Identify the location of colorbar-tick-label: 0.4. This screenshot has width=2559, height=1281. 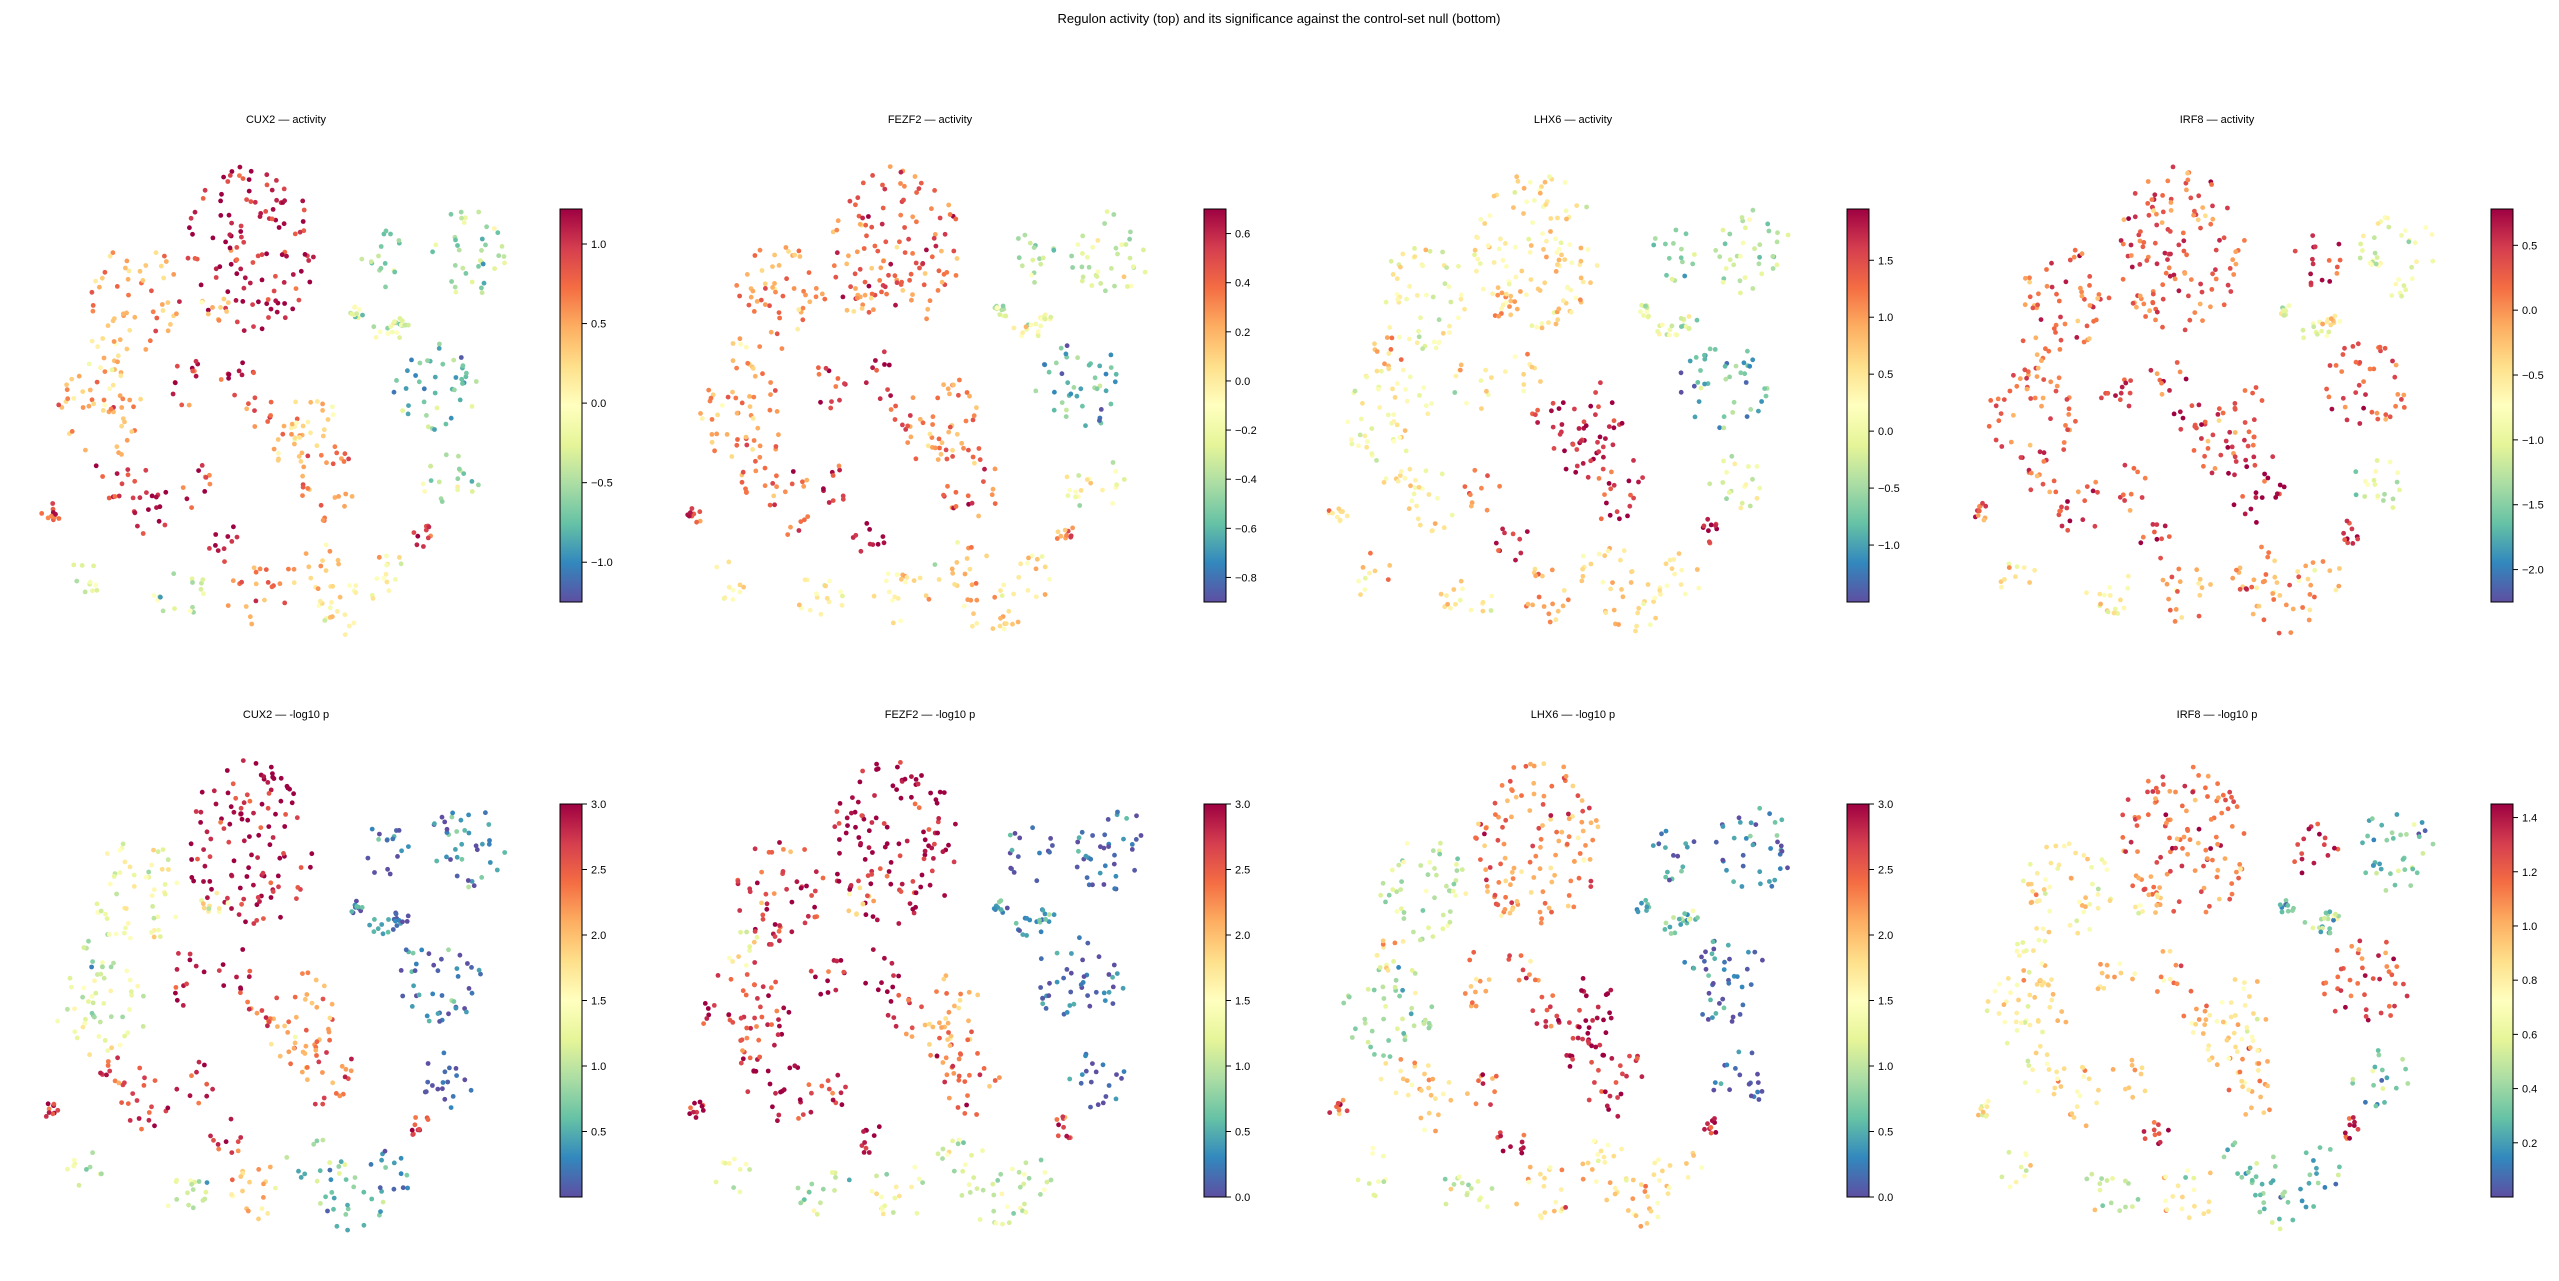
(1242, 284).